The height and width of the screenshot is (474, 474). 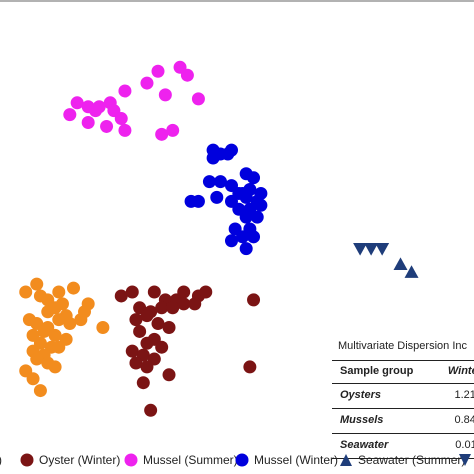 I want to click on legend-item-seawater-summer: Seawater (Summer), so click(x=402, y=460).